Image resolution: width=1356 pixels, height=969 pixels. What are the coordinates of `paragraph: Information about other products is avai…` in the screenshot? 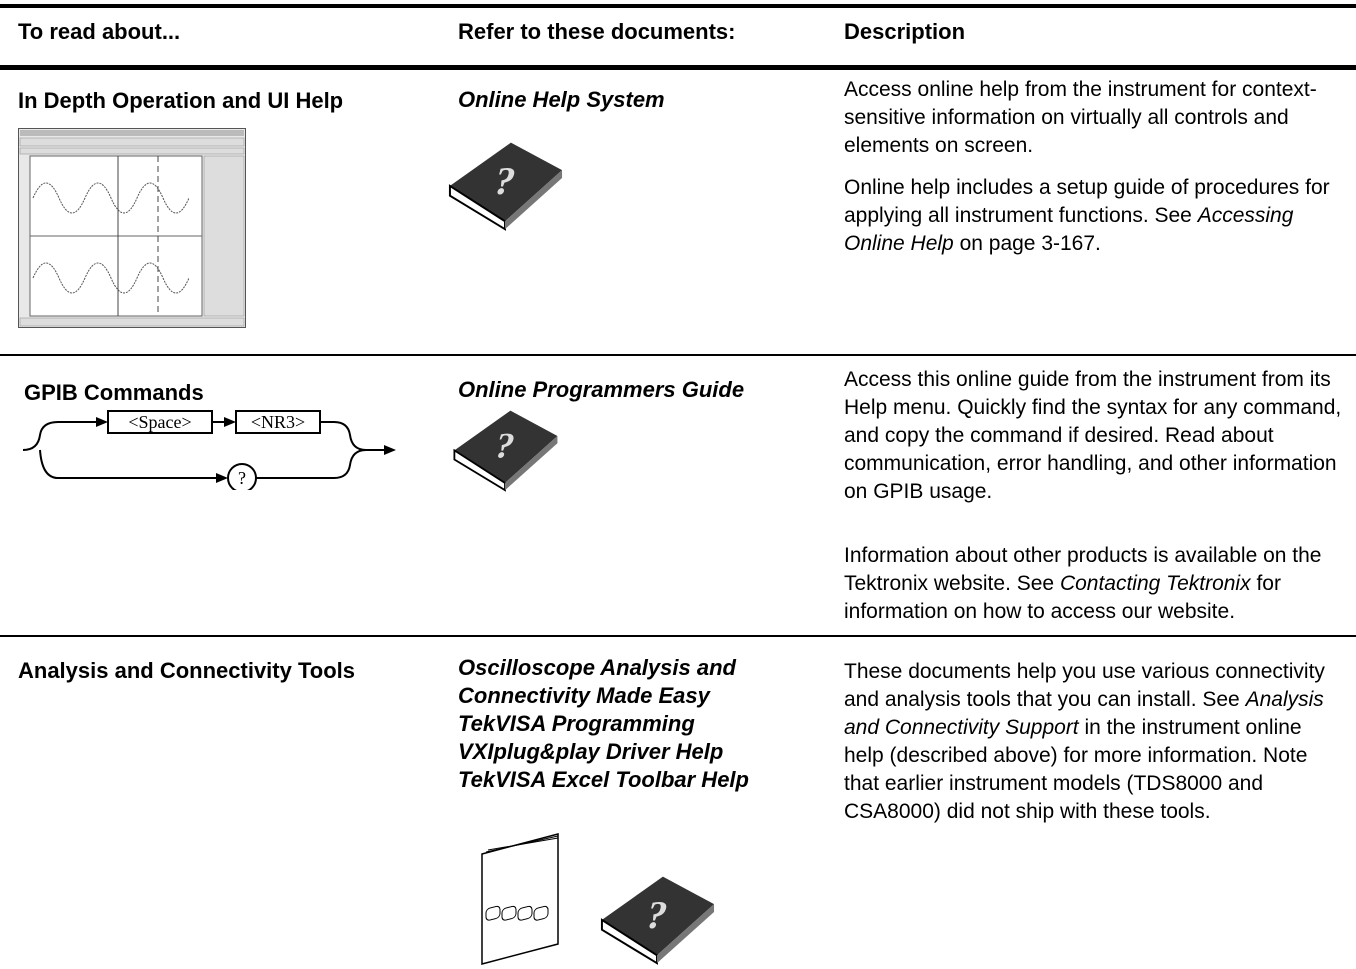 It's located at (1094, 584).